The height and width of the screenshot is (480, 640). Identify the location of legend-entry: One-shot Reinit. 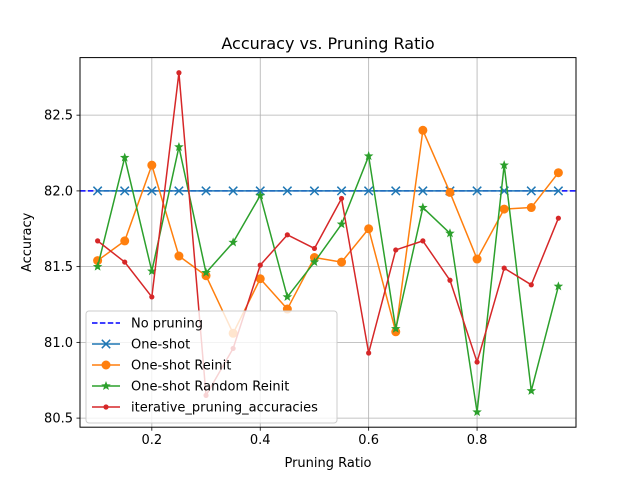
(161, 366).